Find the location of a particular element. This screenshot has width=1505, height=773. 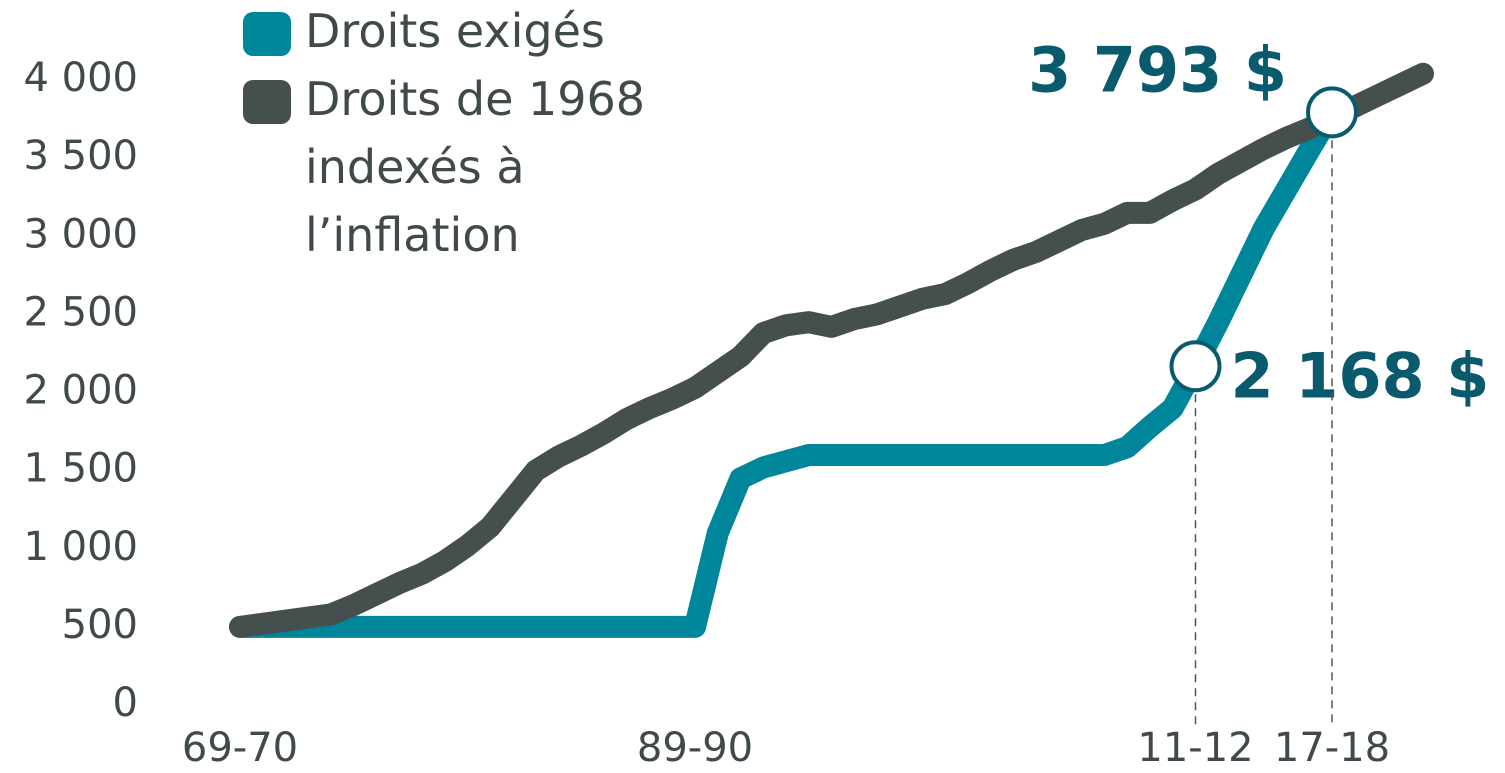

y-tick-label: 500 is located at coordinates (100, 625).